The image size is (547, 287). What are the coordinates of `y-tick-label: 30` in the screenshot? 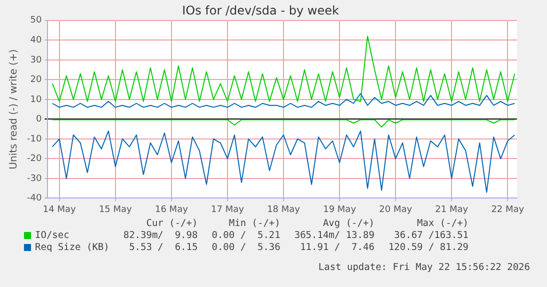 It's located at (36, 60).